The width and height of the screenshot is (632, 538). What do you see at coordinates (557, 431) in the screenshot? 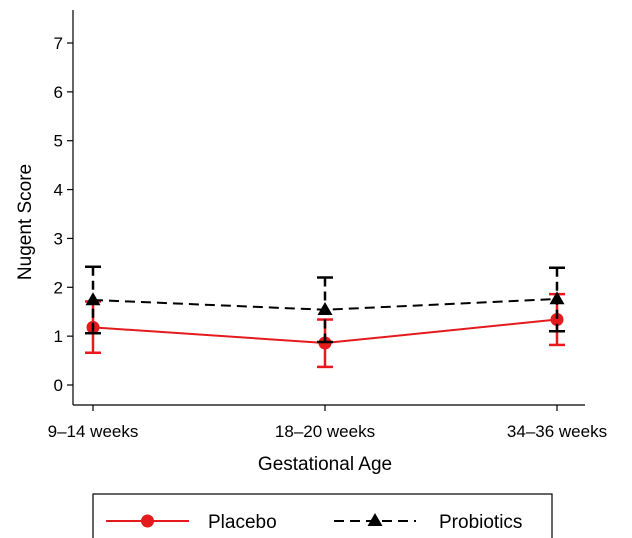
I see `x-tick-label: 34–36 weeks` at bounding box center [557, 431].